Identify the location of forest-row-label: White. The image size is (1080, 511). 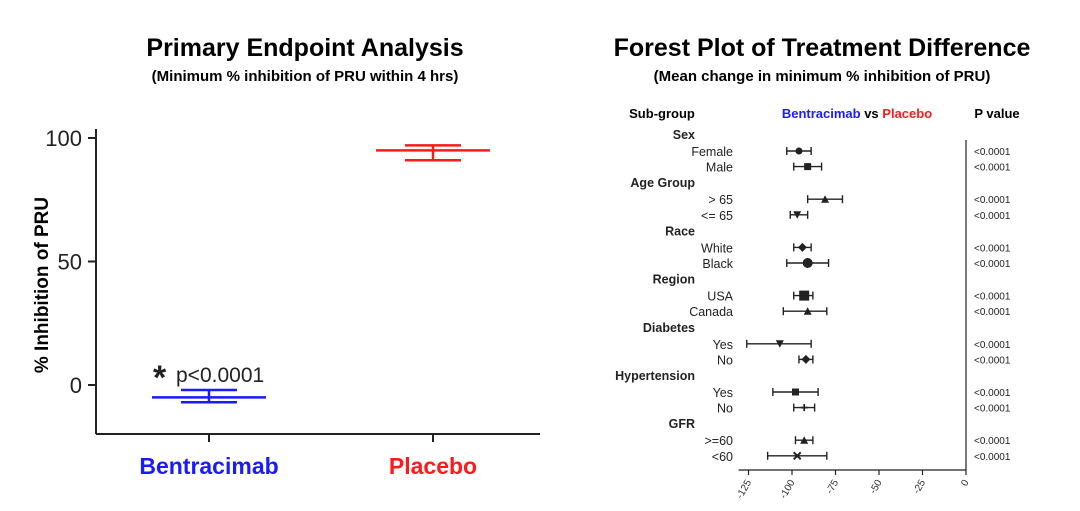
(717, 248).